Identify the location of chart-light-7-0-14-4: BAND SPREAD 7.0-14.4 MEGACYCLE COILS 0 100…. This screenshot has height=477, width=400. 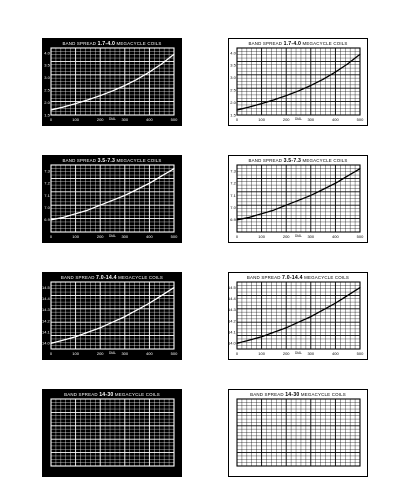
(298, 316).